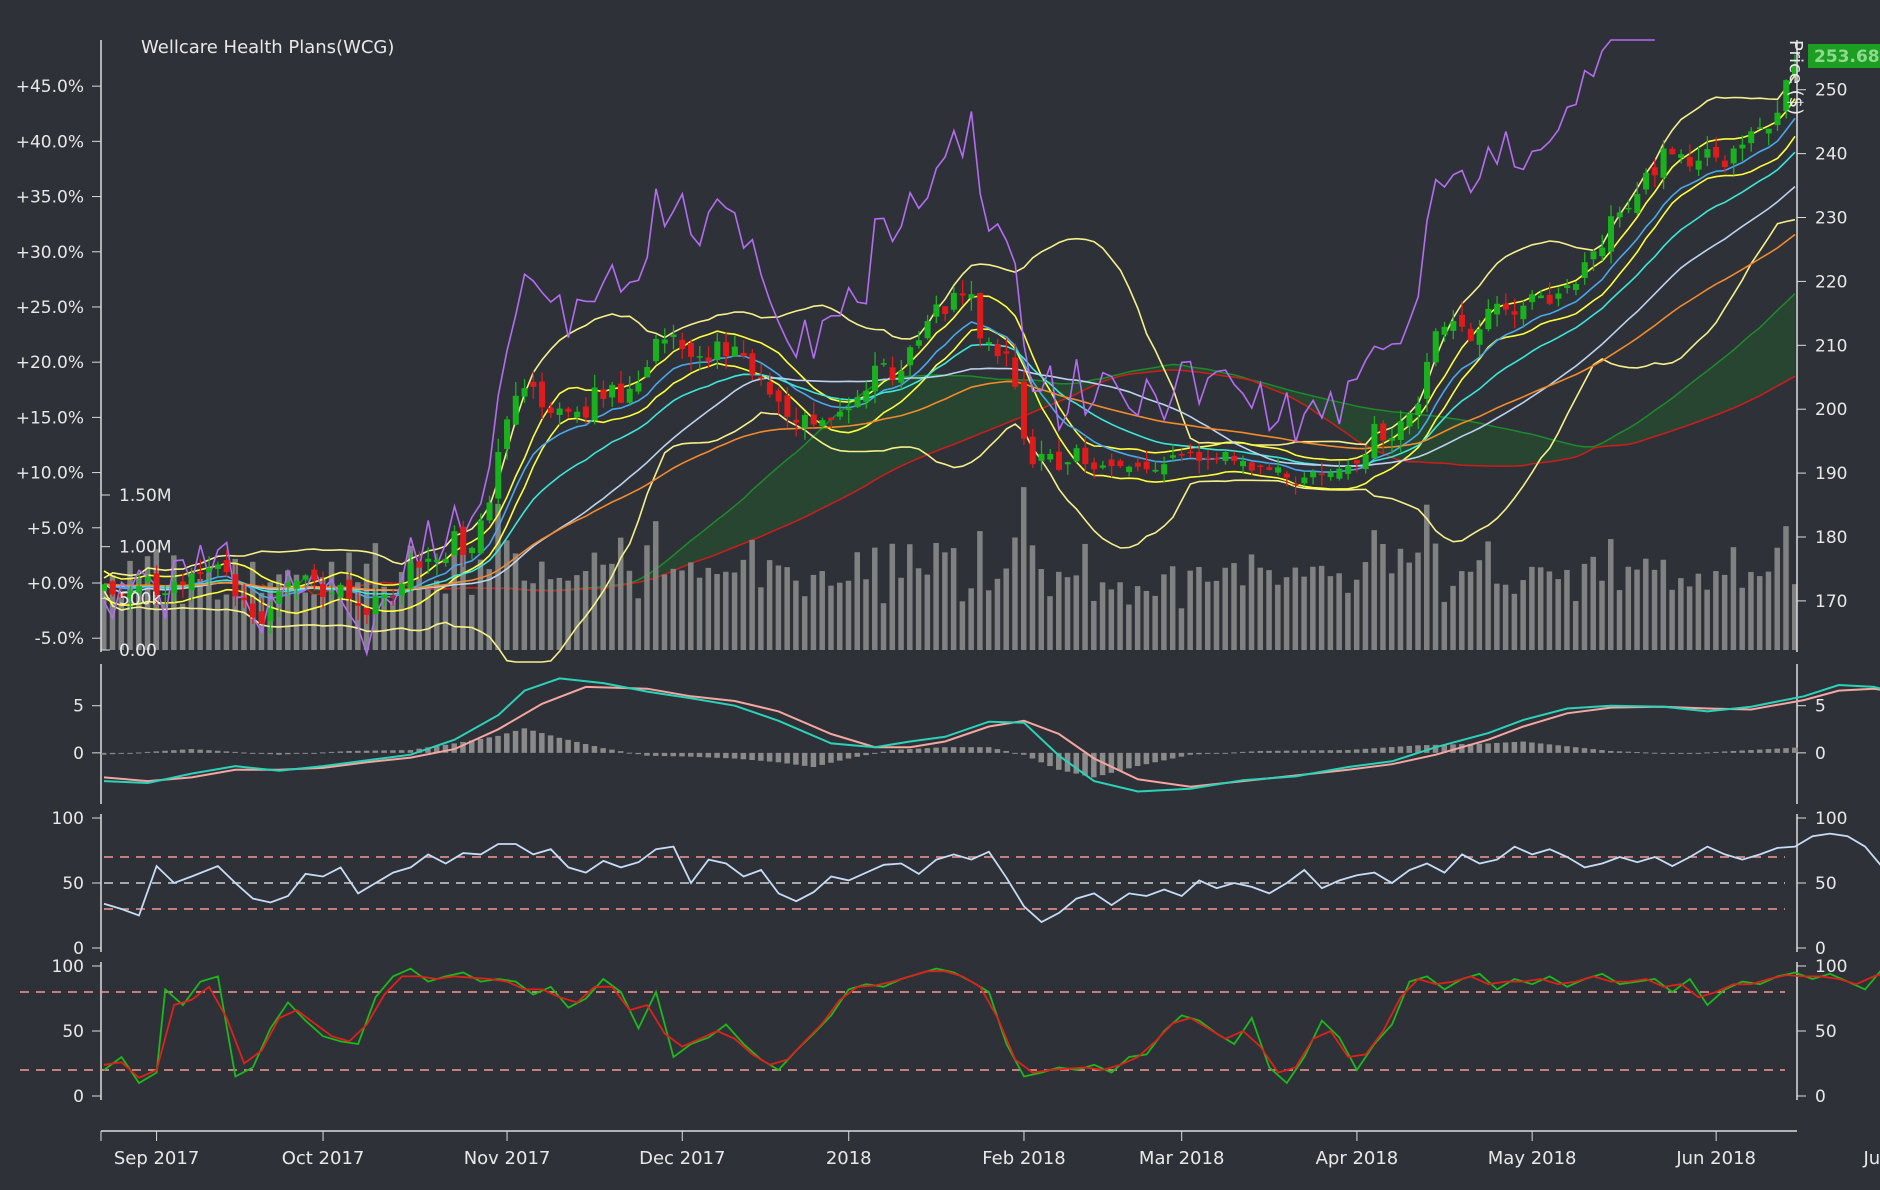  I want to click on stochastic-panel: 100 100 50 50 0 0, so click(950, 1032).